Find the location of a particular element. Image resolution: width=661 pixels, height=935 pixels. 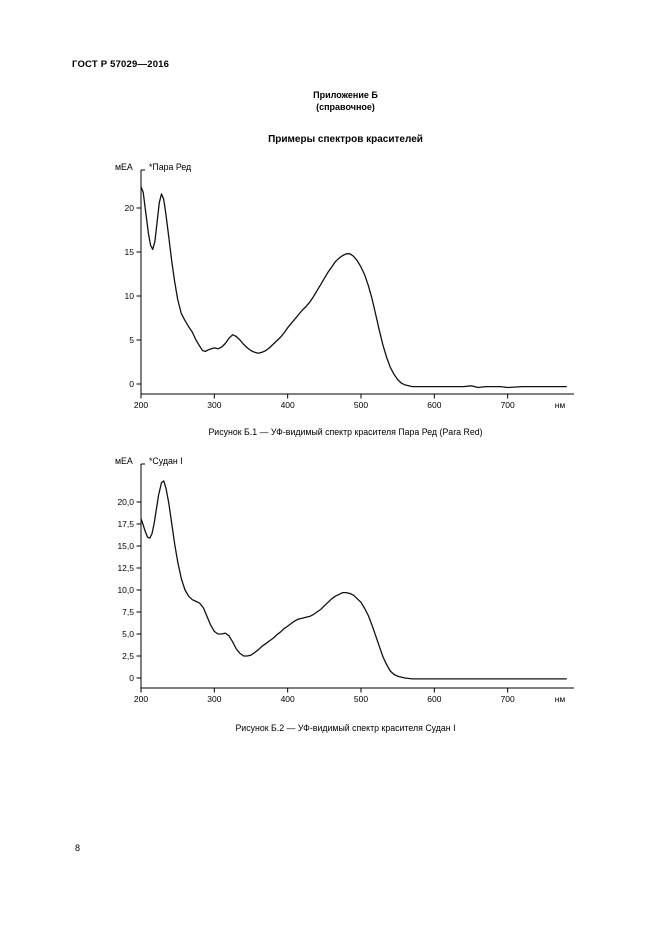

y-tick-label: 20,0 is located at coordinates (125, 502).